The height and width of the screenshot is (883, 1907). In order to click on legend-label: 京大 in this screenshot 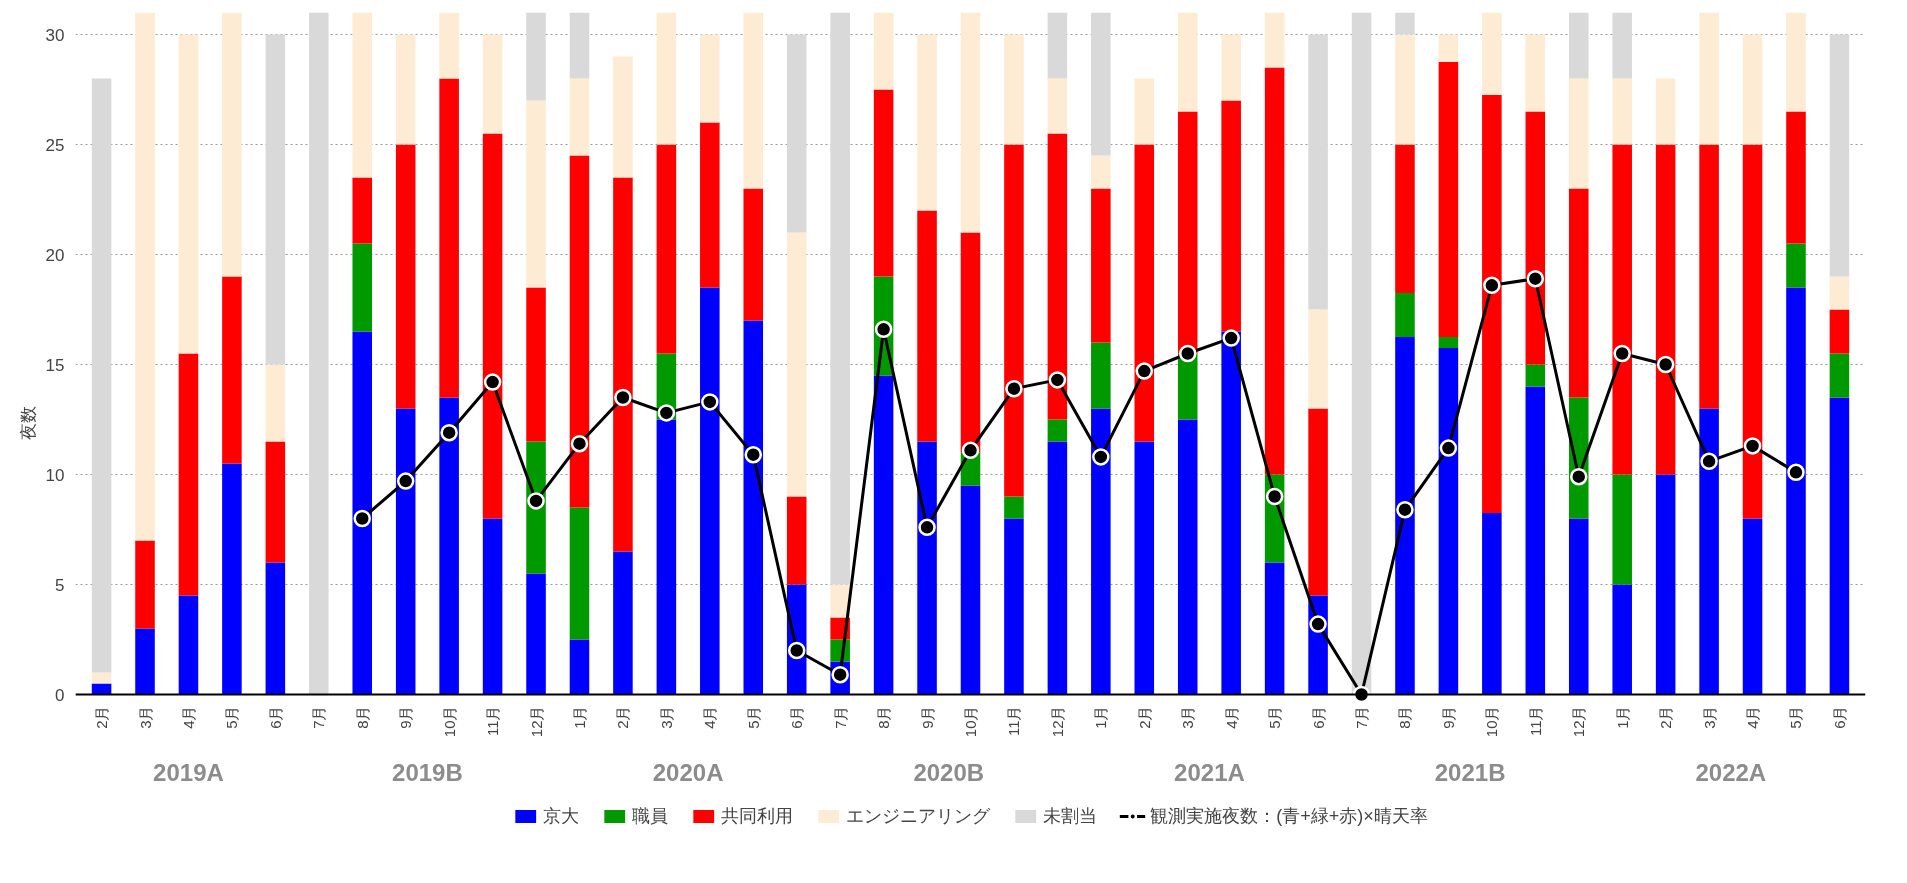, I will do `click(561, 816)`.